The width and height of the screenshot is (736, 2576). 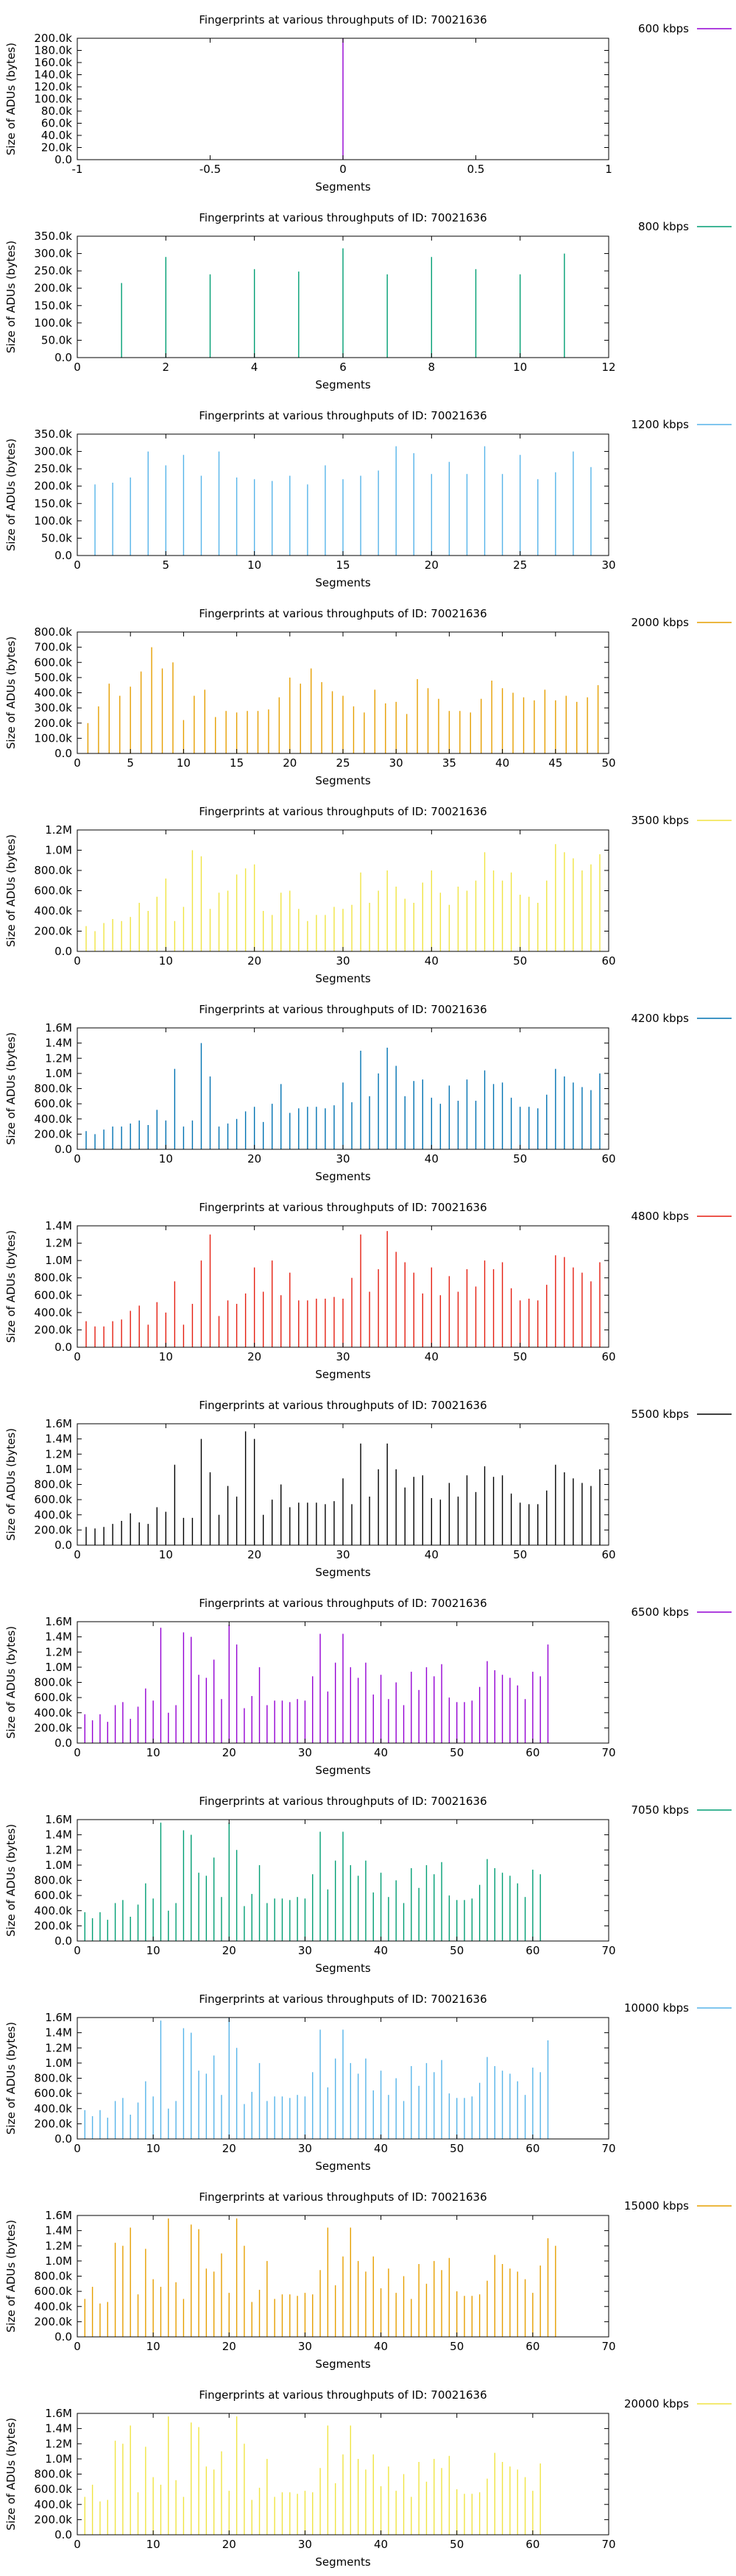 What do you see at coordinates (254, 367) in the screenshot?
I see `x-tick-label: 4` at bounding box center [254, 367].